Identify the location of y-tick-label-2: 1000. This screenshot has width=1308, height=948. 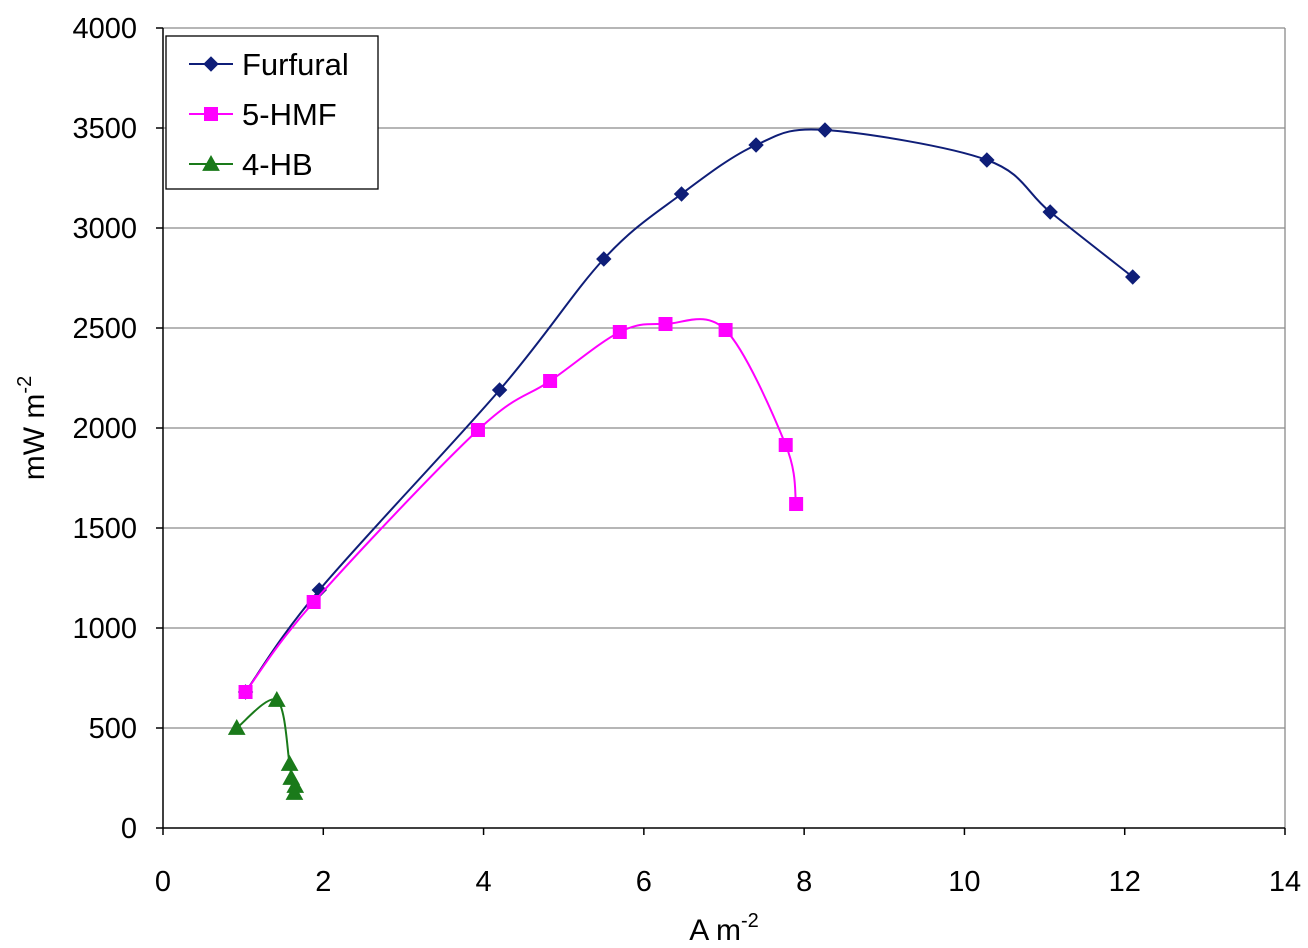
(104, 629).